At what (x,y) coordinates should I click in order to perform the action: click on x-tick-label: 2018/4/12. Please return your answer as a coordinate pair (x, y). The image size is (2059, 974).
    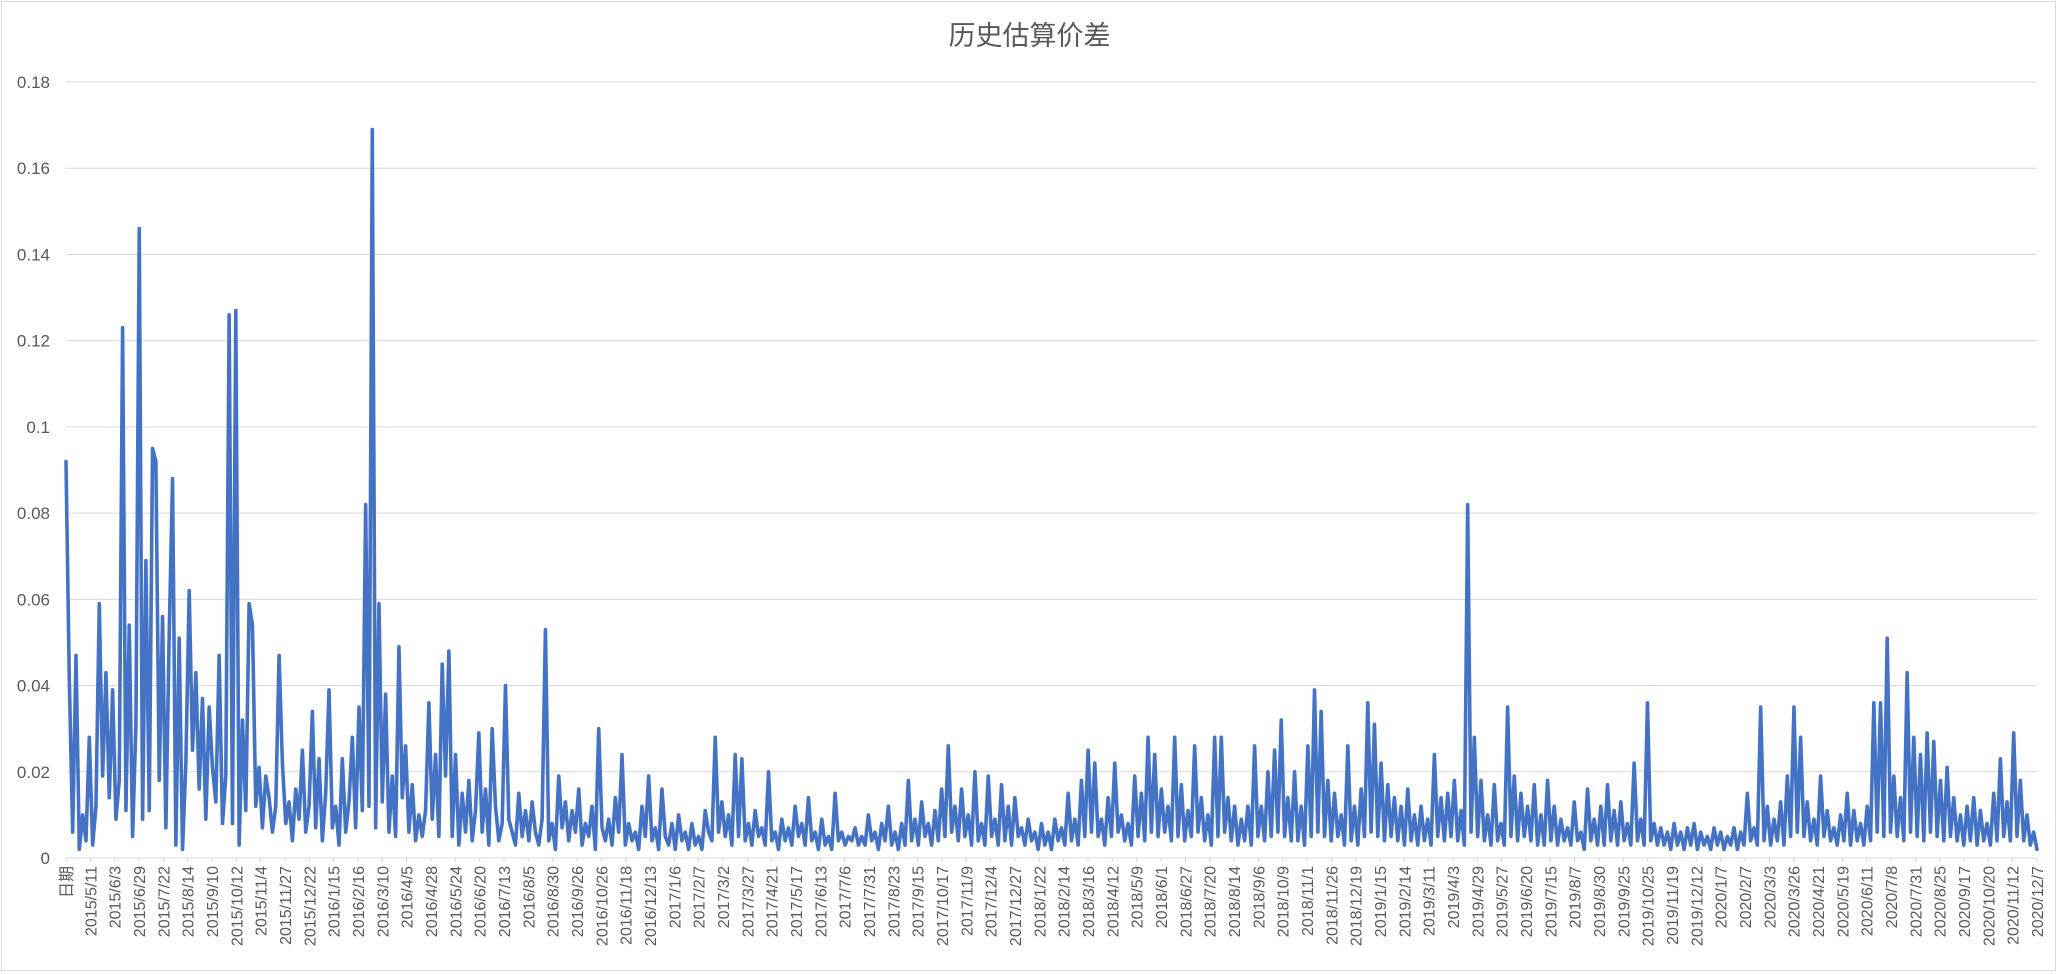
    Looking at the image, I should click on (1113, 901).